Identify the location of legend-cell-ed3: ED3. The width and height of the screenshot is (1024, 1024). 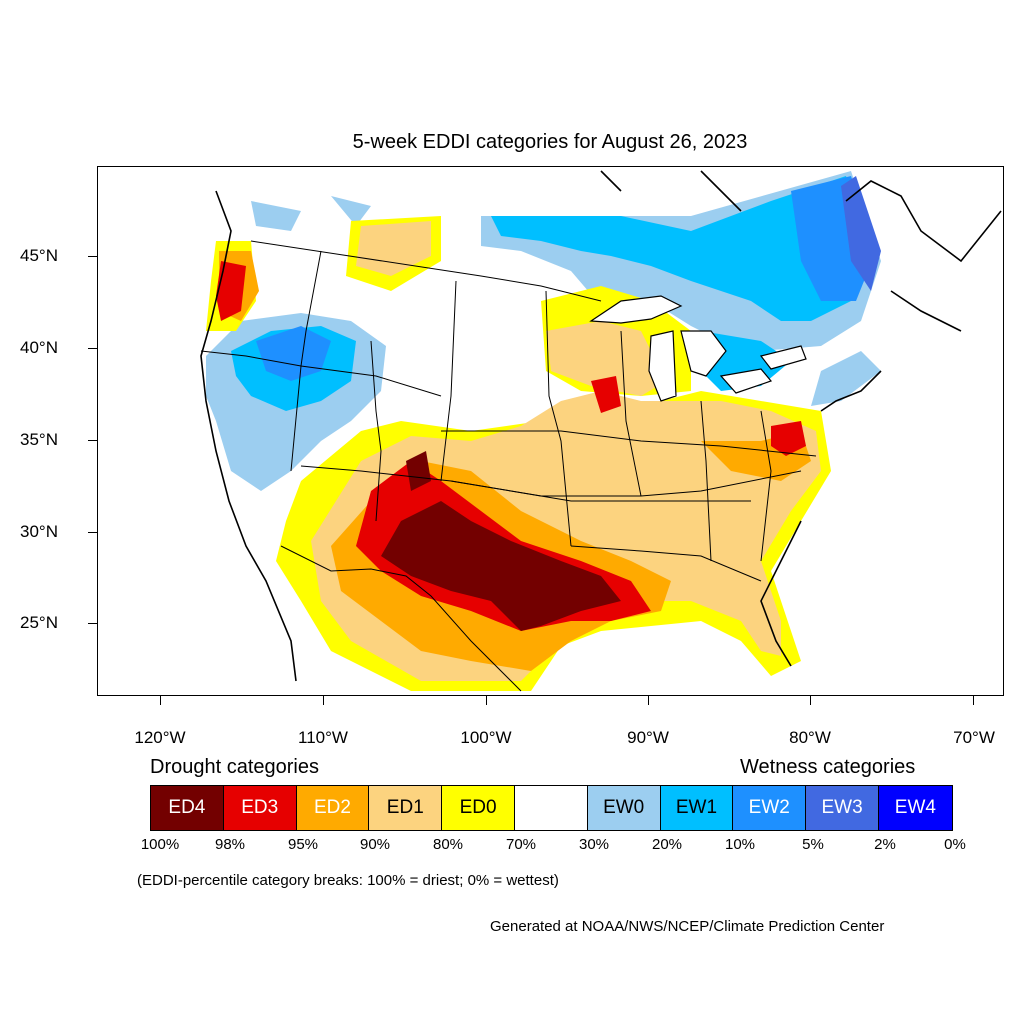
(260, 808).